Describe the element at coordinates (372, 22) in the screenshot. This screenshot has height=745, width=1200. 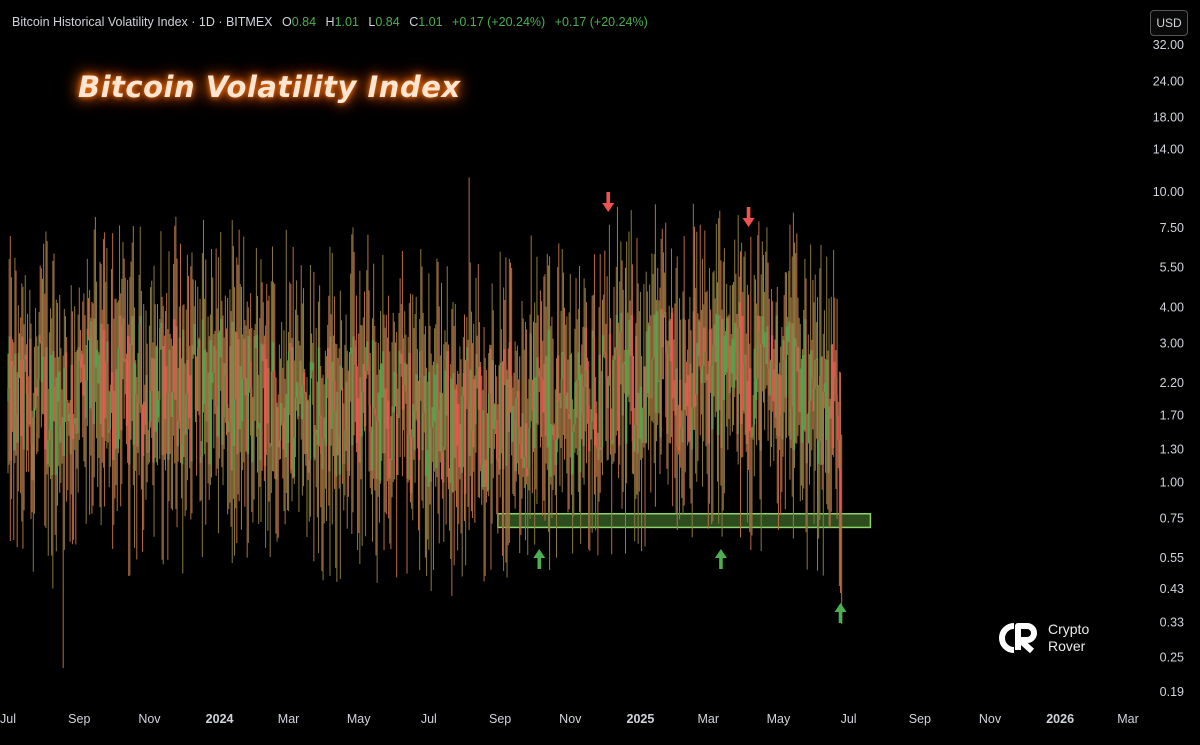
I see `low-label: L` at that location.